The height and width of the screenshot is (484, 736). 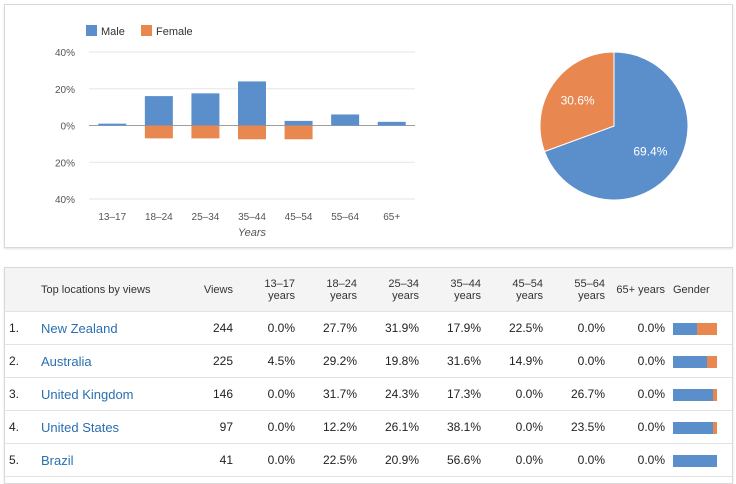 I want to click on legend-label-male: Male, so click(x=113, y=32).